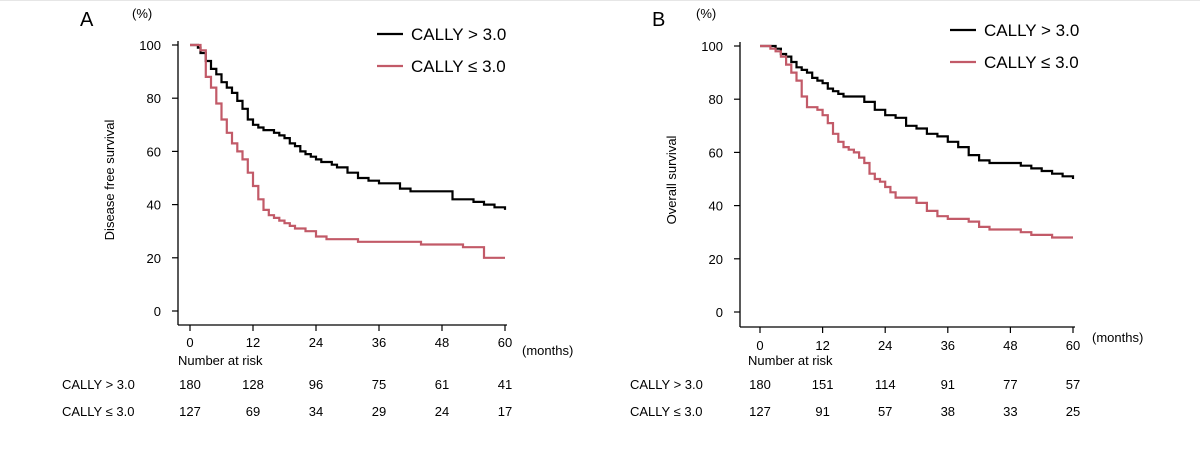 This screenshot has width=1200, height=458. Describe the element at coordinates (87, 20) in the screenshot. I see `panel-label-a: A` at that location.